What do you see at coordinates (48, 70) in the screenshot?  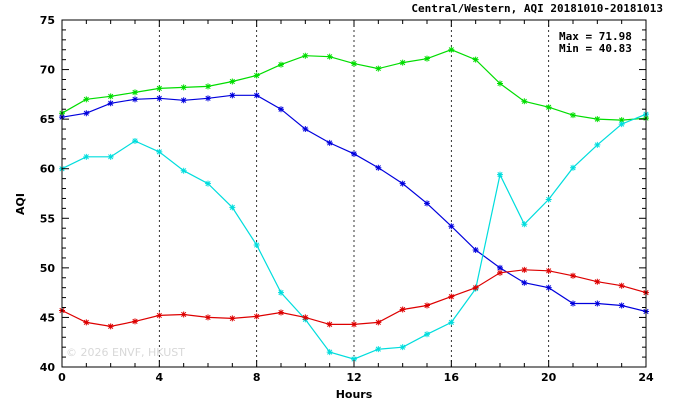 I see `y-tick-label: 70` at bounding box center [48, 70].